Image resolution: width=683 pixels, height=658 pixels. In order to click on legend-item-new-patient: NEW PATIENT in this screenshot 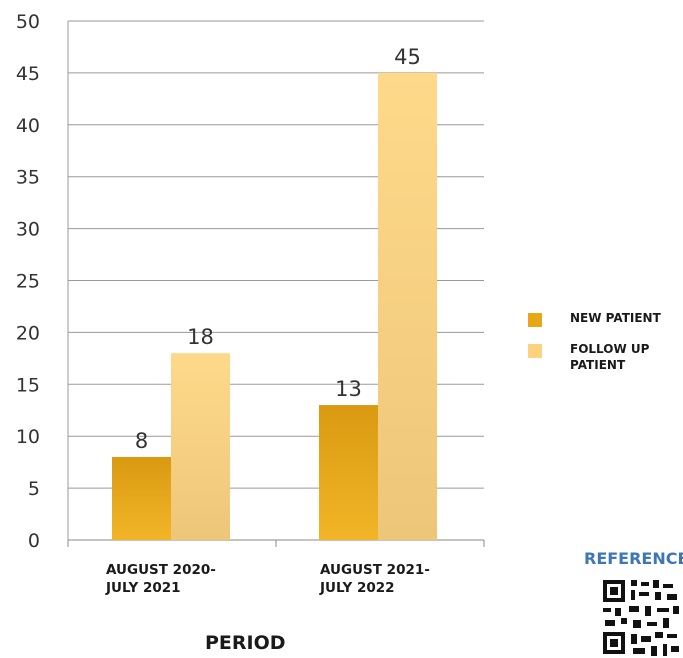, I will do `click(605, 318)`.